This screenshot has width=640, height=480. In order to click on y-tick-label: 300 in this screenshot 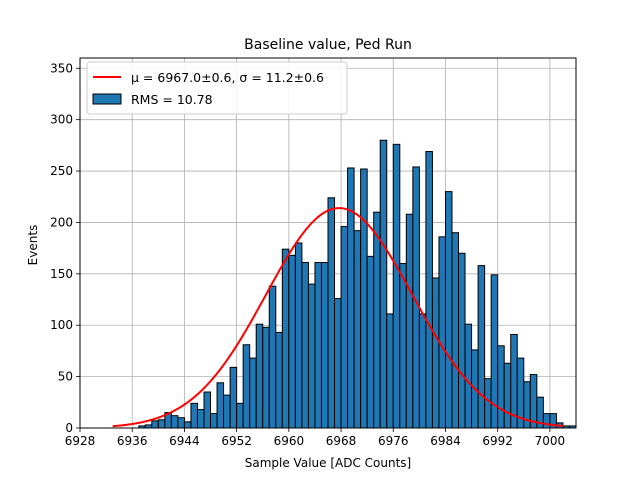, I will do `click(61, 120)`.